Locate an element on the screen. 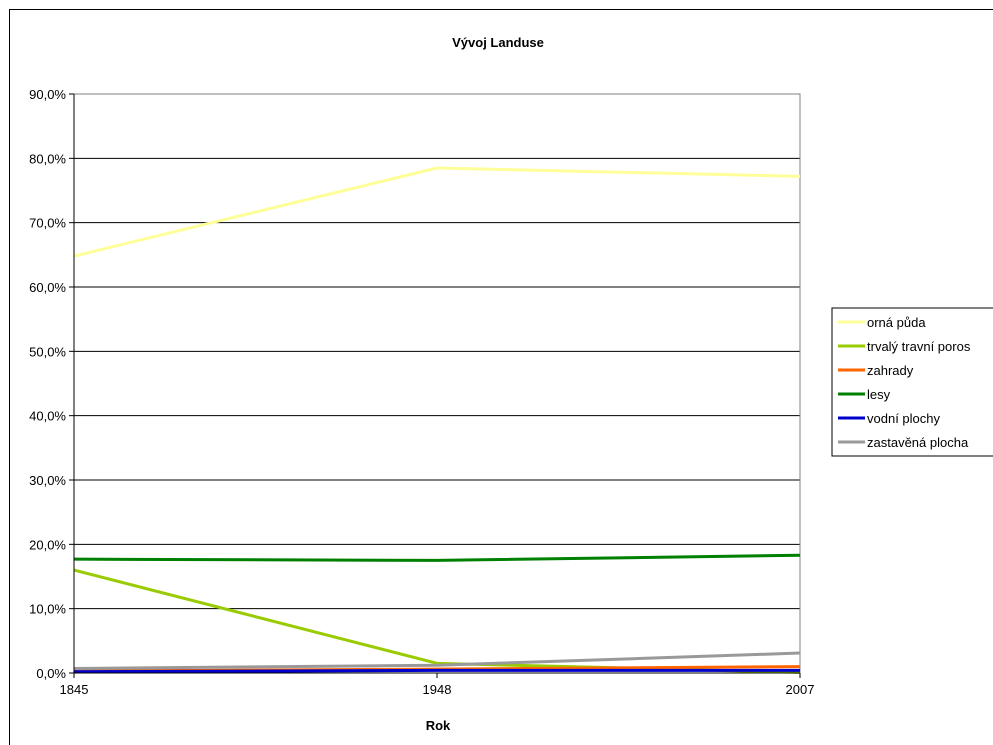 The height and width of the screenshot is (745, 993). legend-label-2: zahrady is located at coordinates (890, 370).